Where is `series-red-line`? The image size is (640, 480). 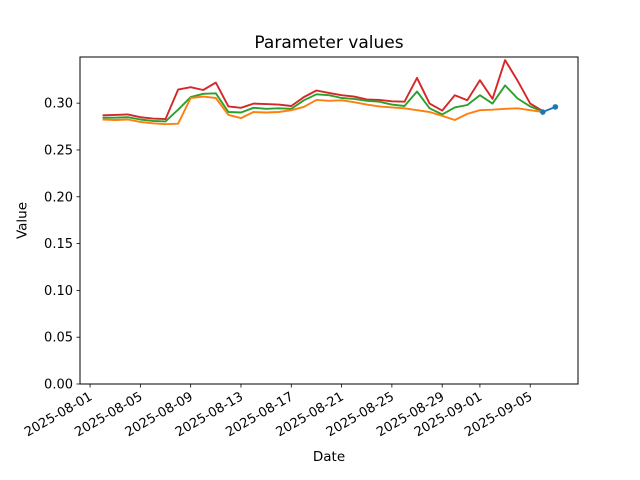 series-red-line is located at coordinates (323, 90).